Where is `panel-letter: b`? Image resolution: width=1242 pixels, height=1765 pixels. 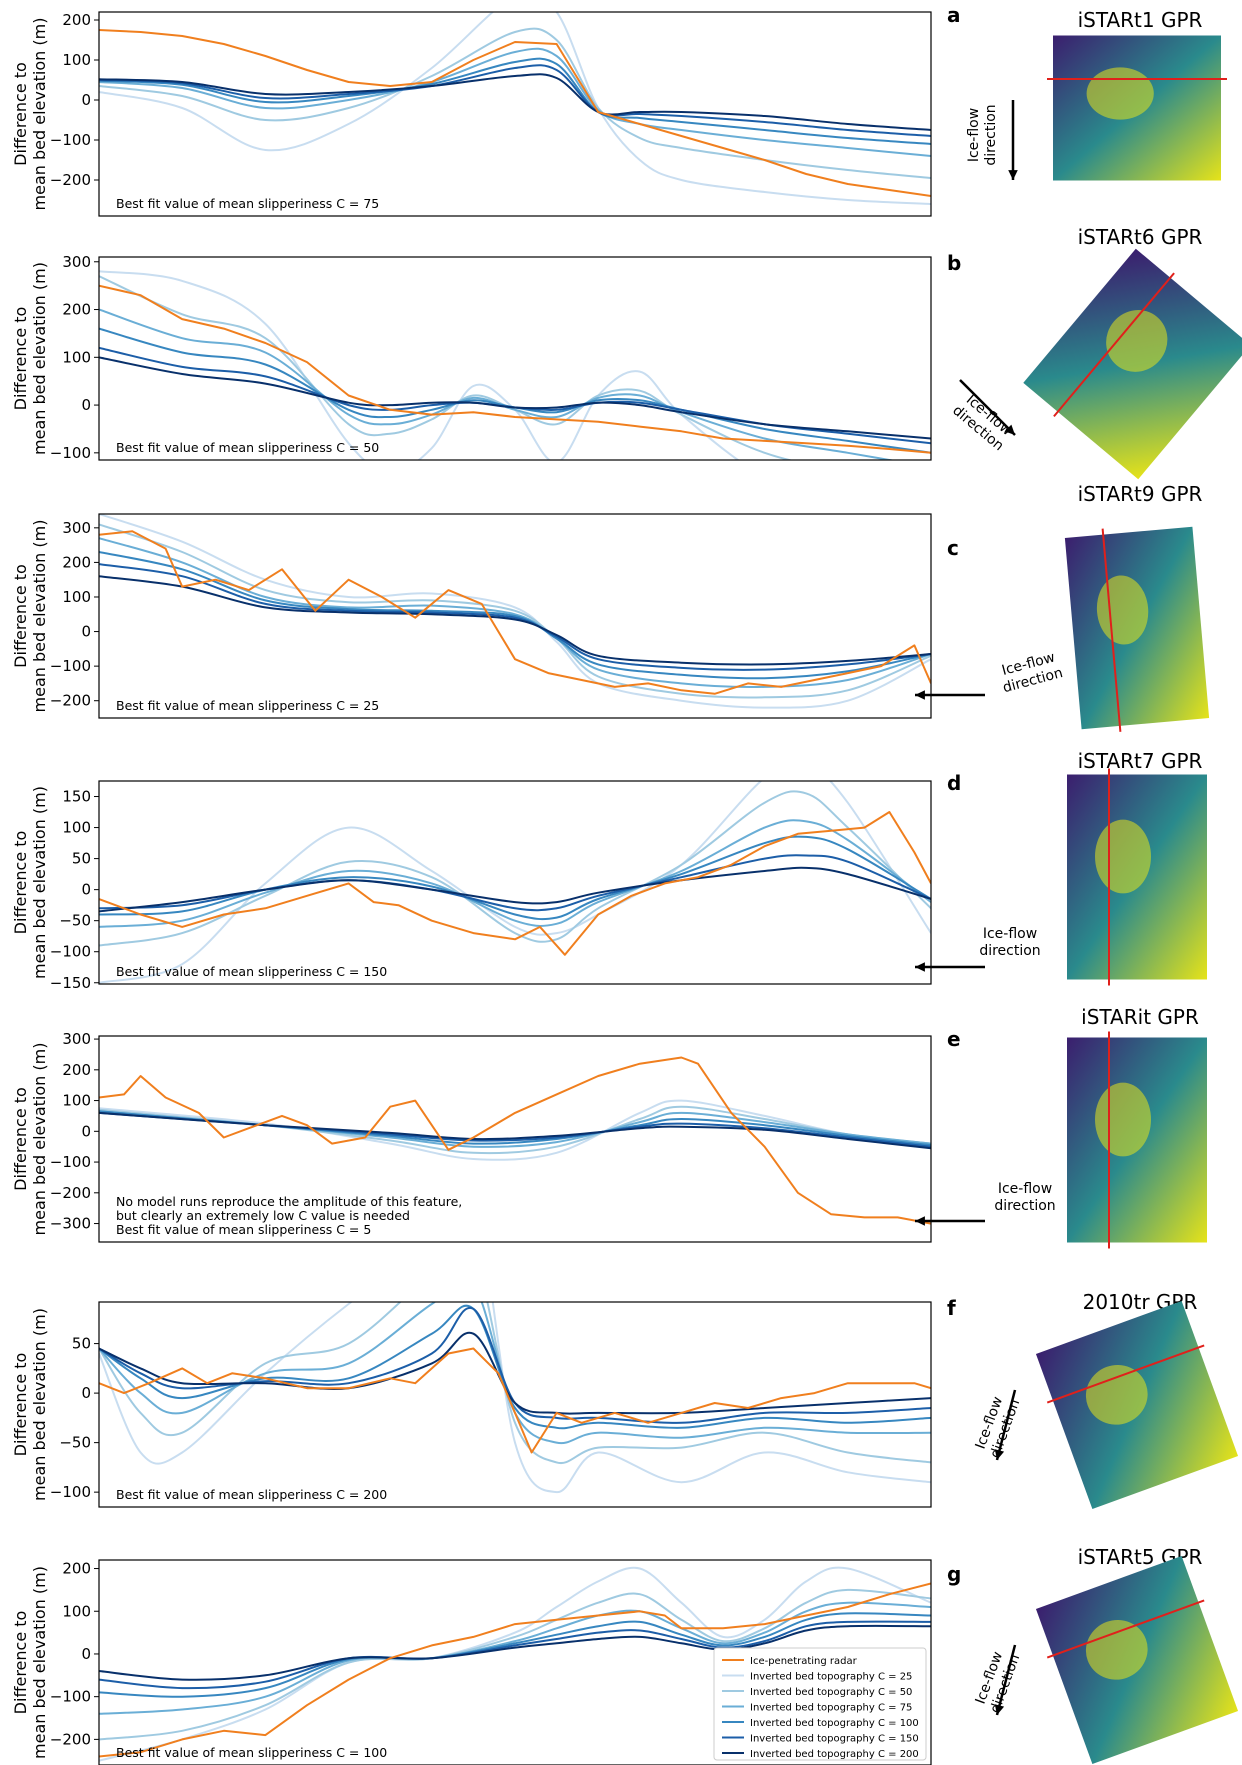
panel-letter: b is located at coordinates (954, 263).